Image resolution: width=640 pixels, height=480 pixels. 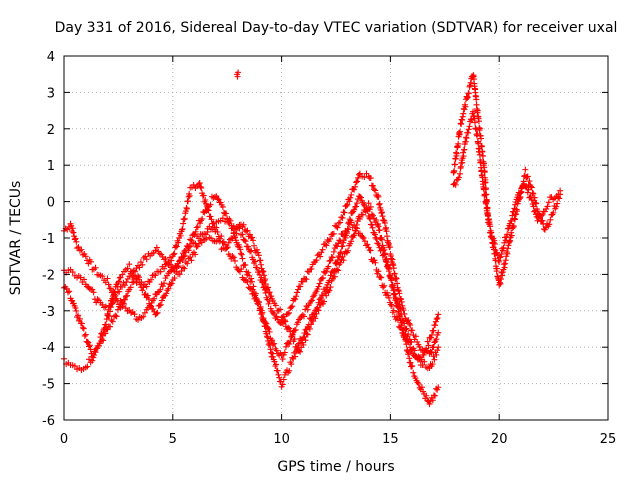 I want to click on y-tick-label: -2, so click(x=48, y=275).